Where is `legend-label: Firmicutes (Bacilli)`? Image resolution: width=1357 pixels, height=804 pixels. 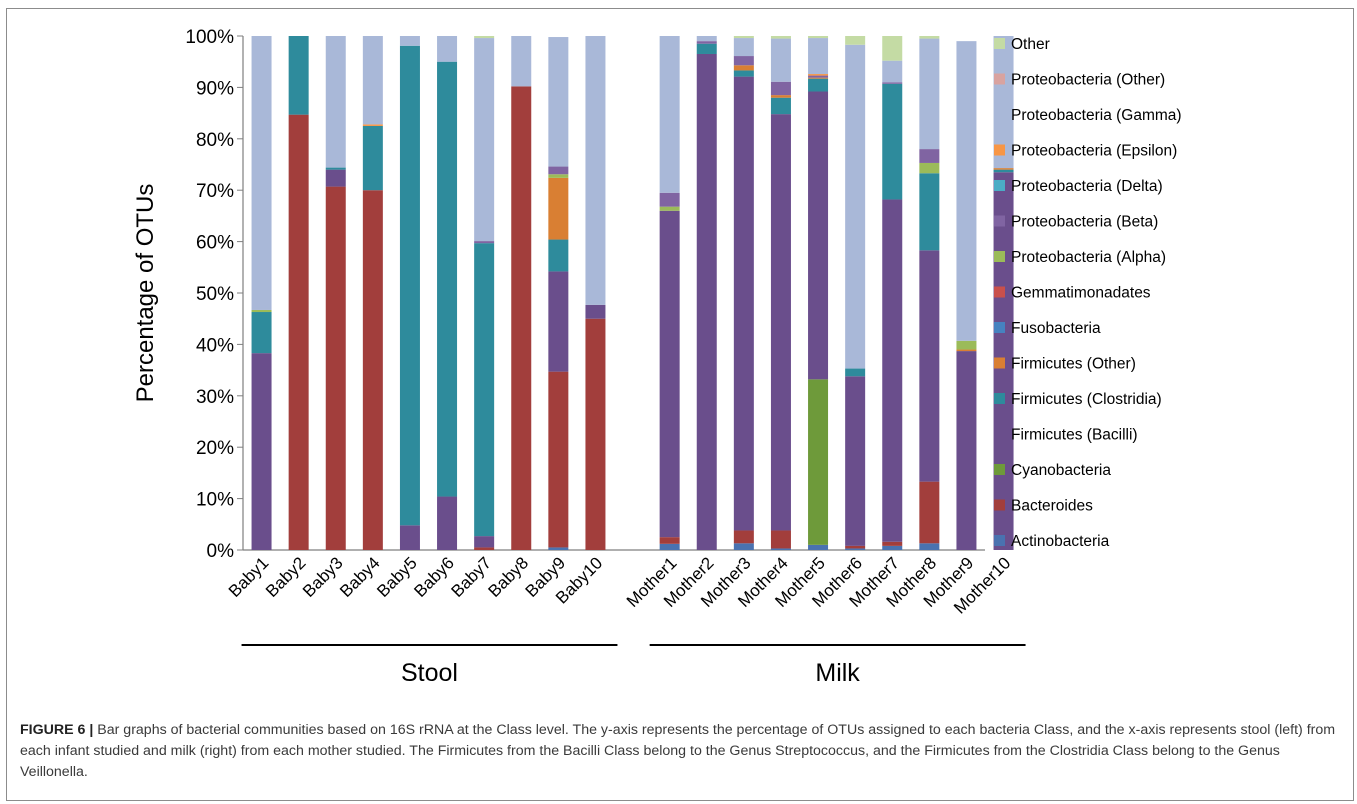
legend-label: Firmicutes (Bacilli) is located at coordinates (1074, 435).